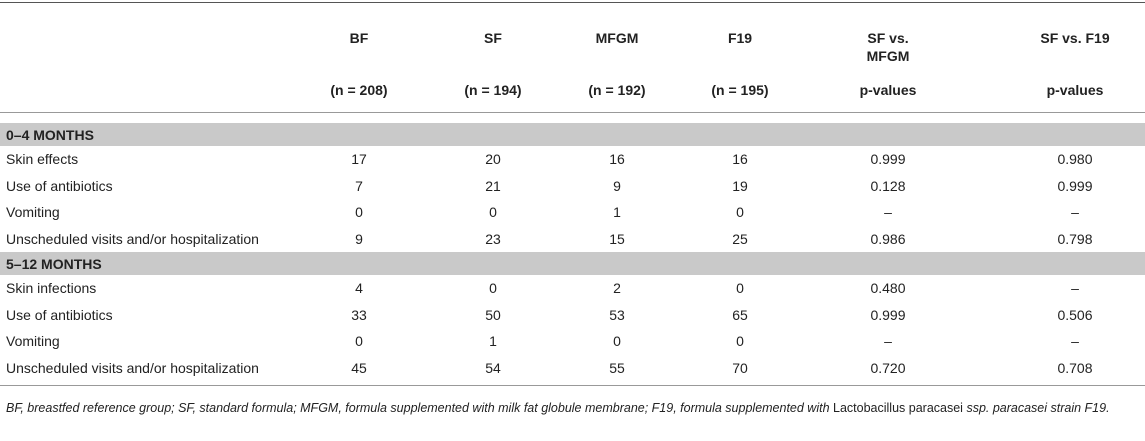 This screenshot has width=1145, height=441. What do you see at coordinates (898, 408) in the screenshot?
I see `footnote-species: Lactobacillus paracasei` at bounding box center [898, 408].